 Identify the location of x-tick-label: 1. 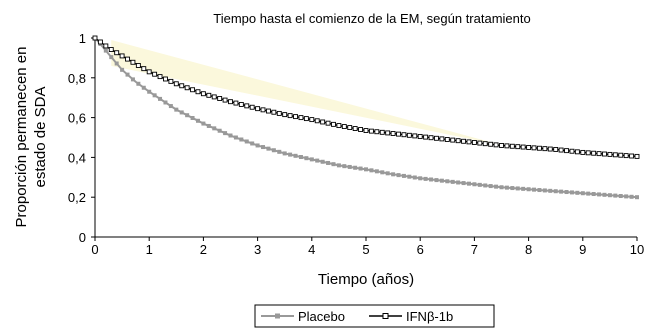
(149, 249).